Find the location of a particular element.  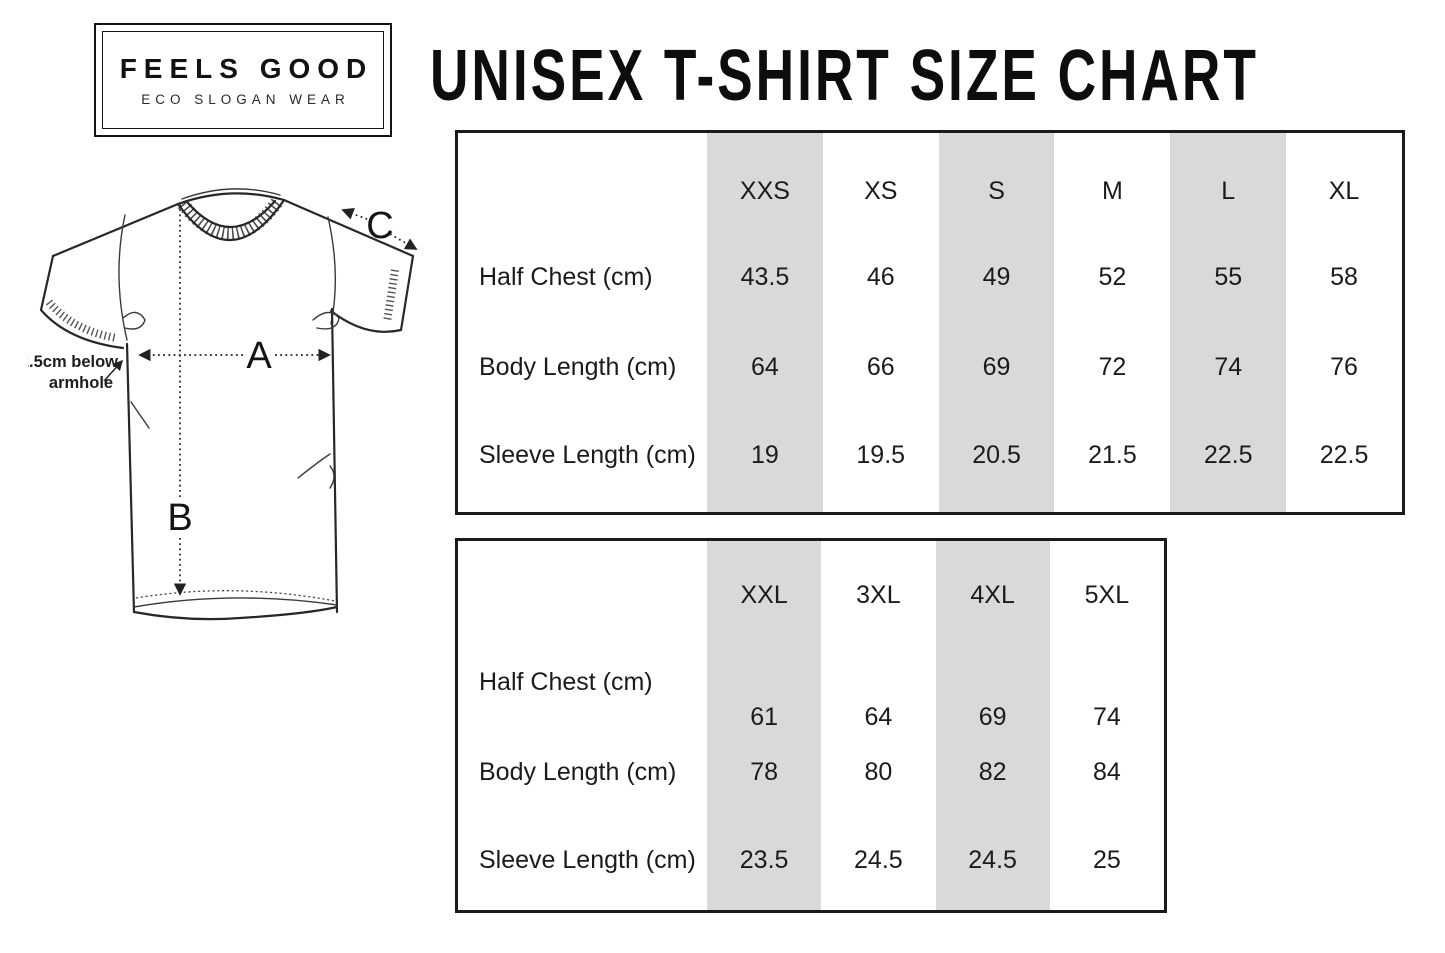

armhole-note-arrow is located at coordinates (113, 370).